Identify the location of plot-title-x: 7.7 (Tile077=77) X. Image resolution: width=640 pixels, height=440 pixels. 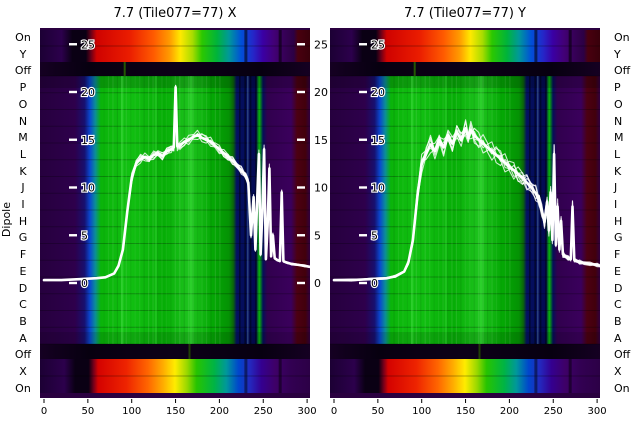
(175, 13).